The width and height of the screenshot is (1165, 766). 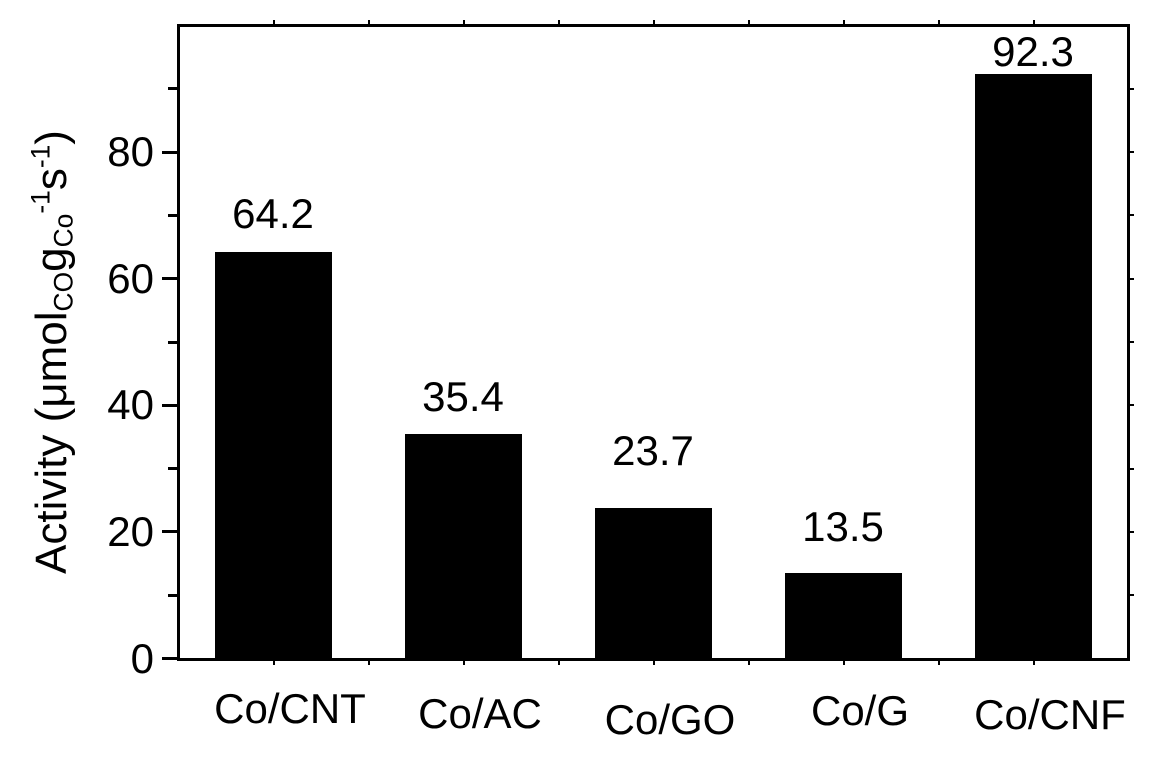 I want to click on y-axis-title-segment: -1, so click(x=40, y=202).